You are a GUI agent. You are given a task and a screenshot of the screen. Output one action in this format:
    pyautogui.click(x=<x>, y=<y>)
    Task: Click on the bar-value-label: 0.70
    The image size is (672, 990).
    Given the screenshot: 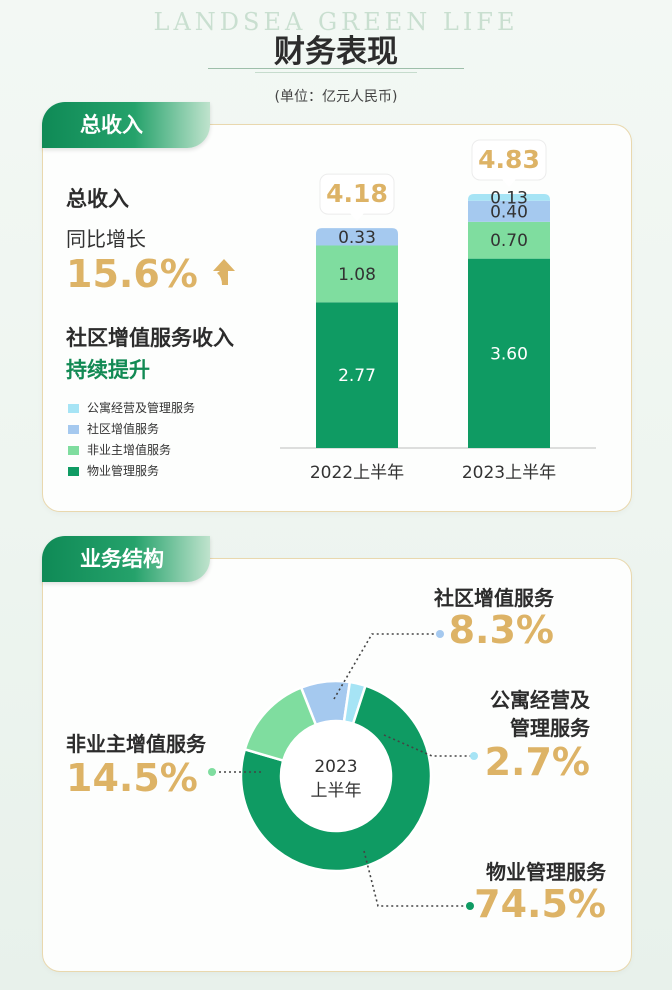 What is the action you would take?
    pyautogui.click(x=509, y=241)
    